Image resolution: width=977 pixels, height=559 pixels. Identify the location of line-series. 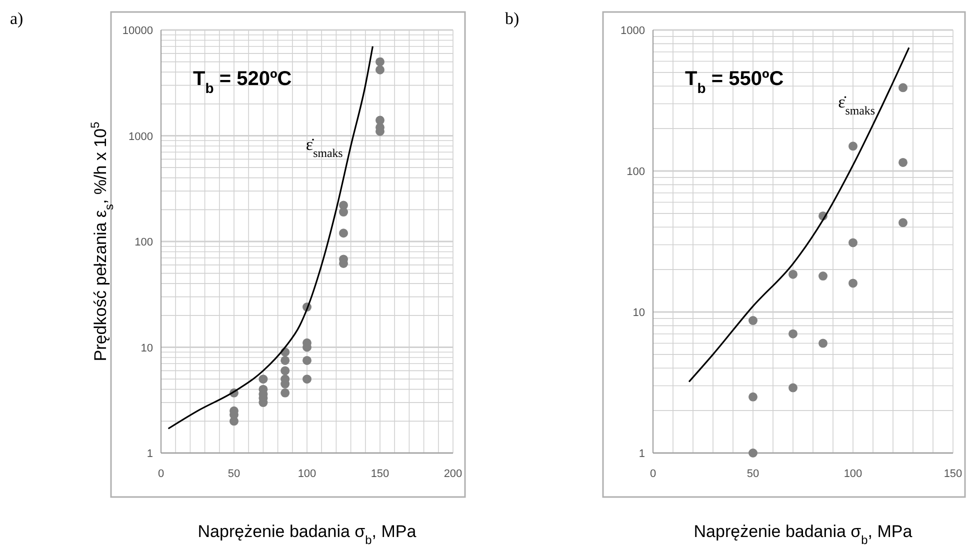
(271, 238).